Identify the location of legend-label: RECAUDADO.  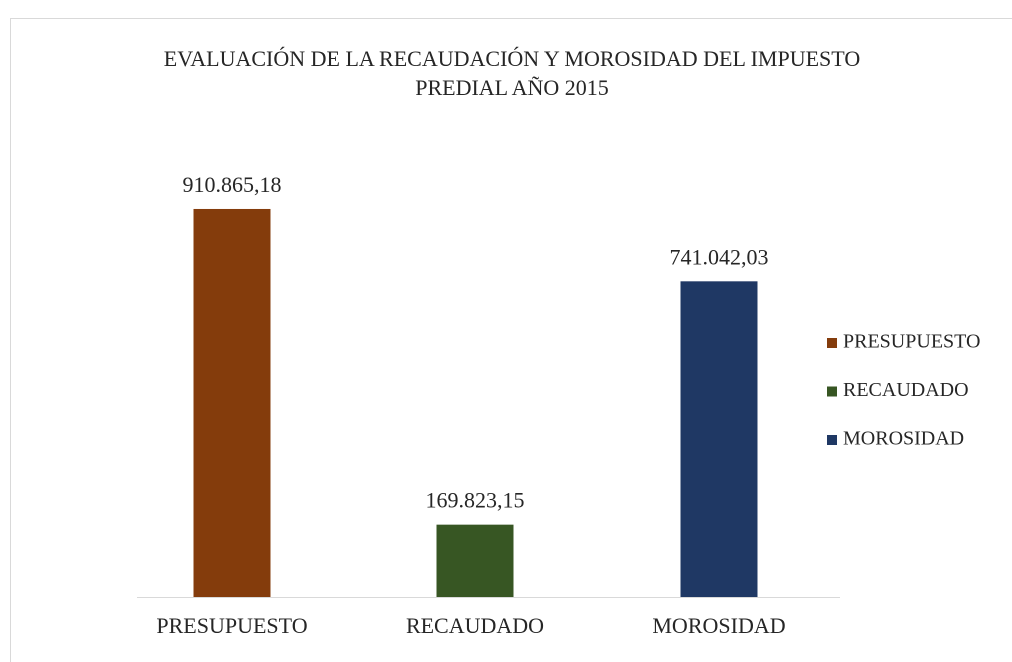
(906, 390).